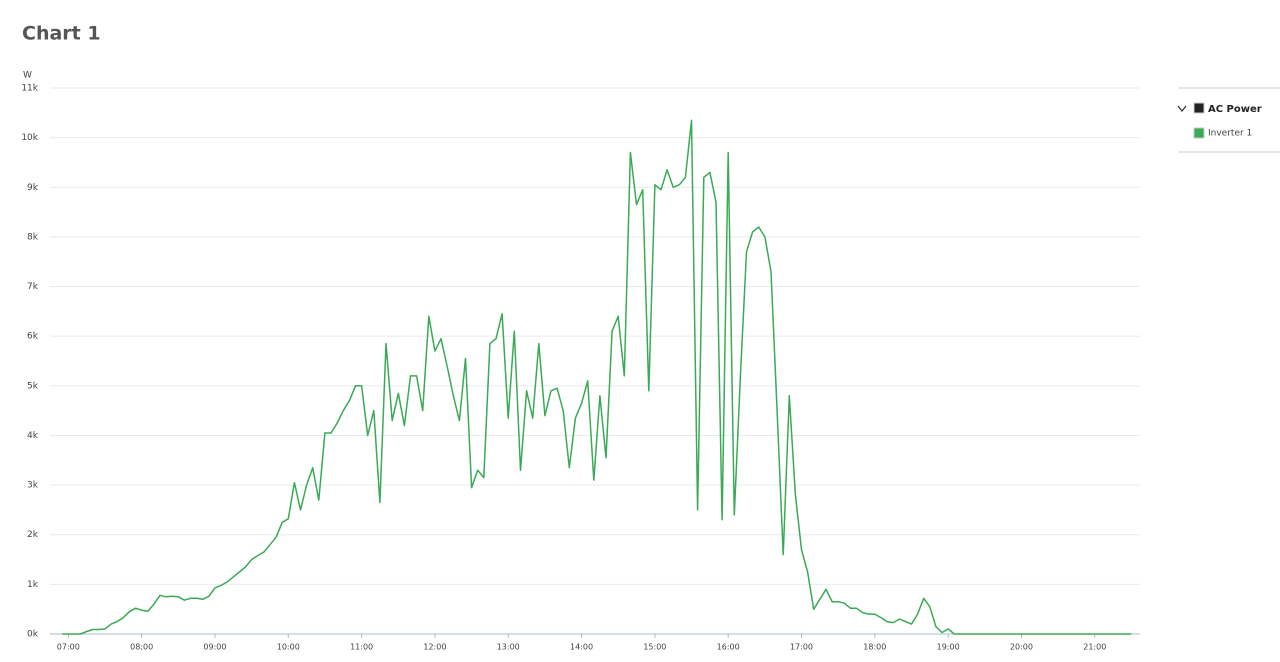  What do you see at coordinates (581, 647) in the screenshot?
I see `x-tick-label: 14:00` at bounding box center [581, 647].